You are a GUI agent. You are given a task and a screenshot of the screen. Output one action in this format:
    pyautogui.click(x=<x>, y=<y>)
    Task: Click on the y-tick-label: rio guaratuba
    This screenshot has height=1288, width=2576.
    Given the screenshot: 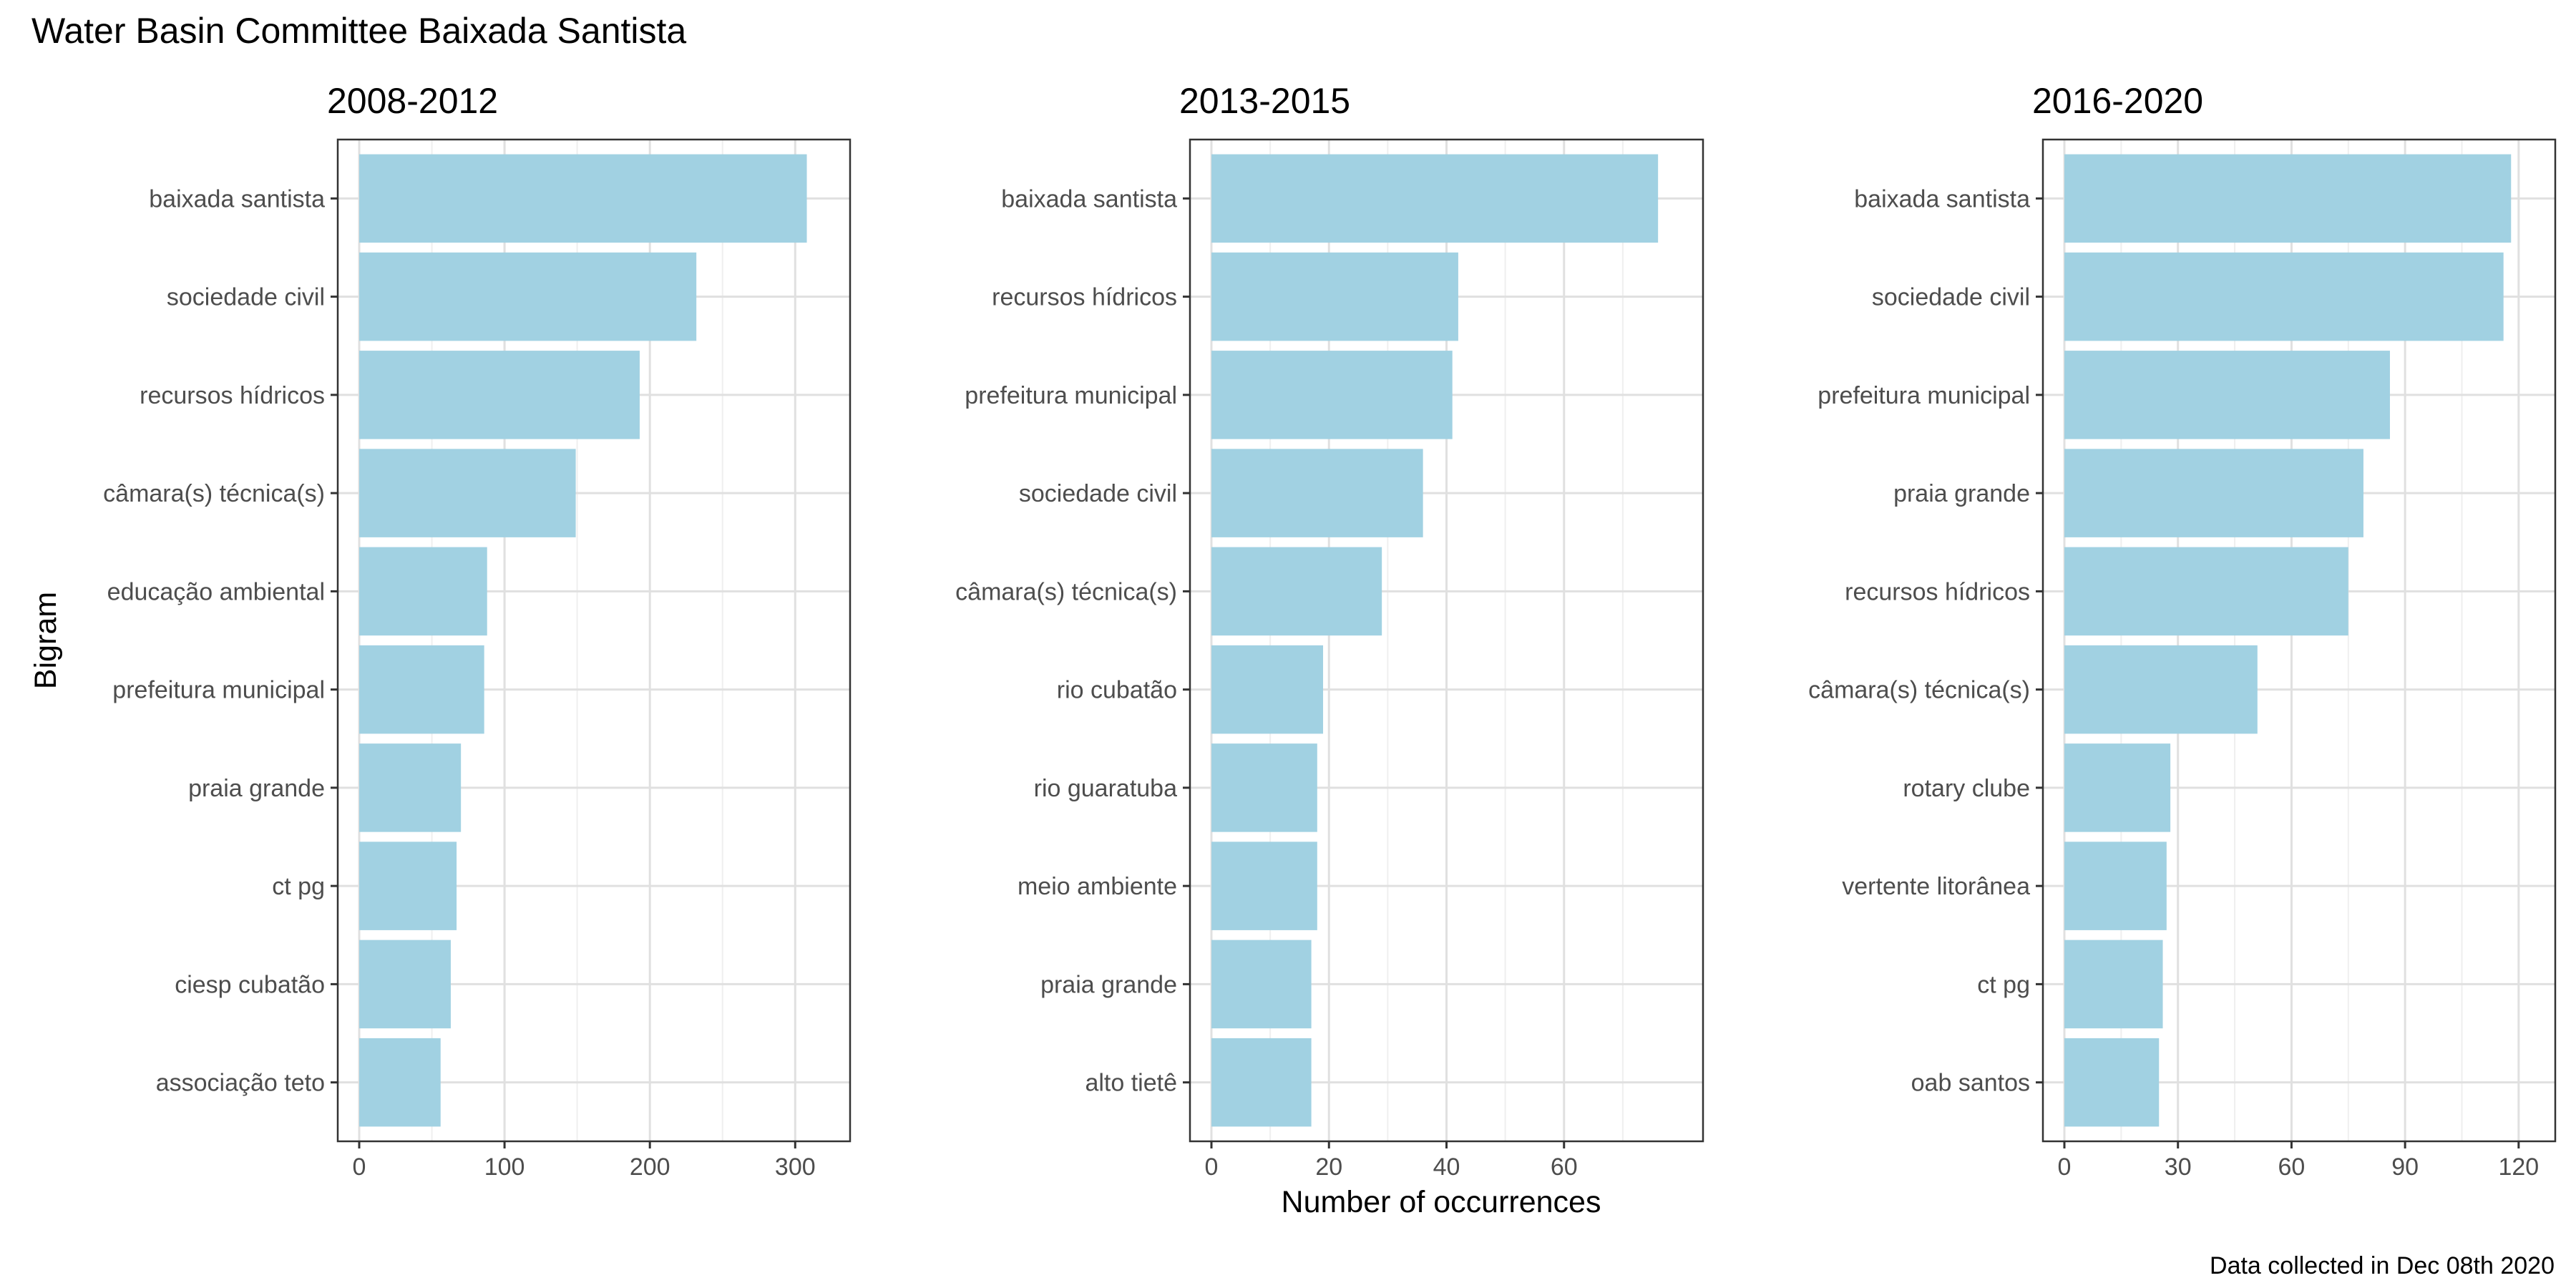 What is the action you would take?
    pyautogui.click(x=1105, y=788)
    